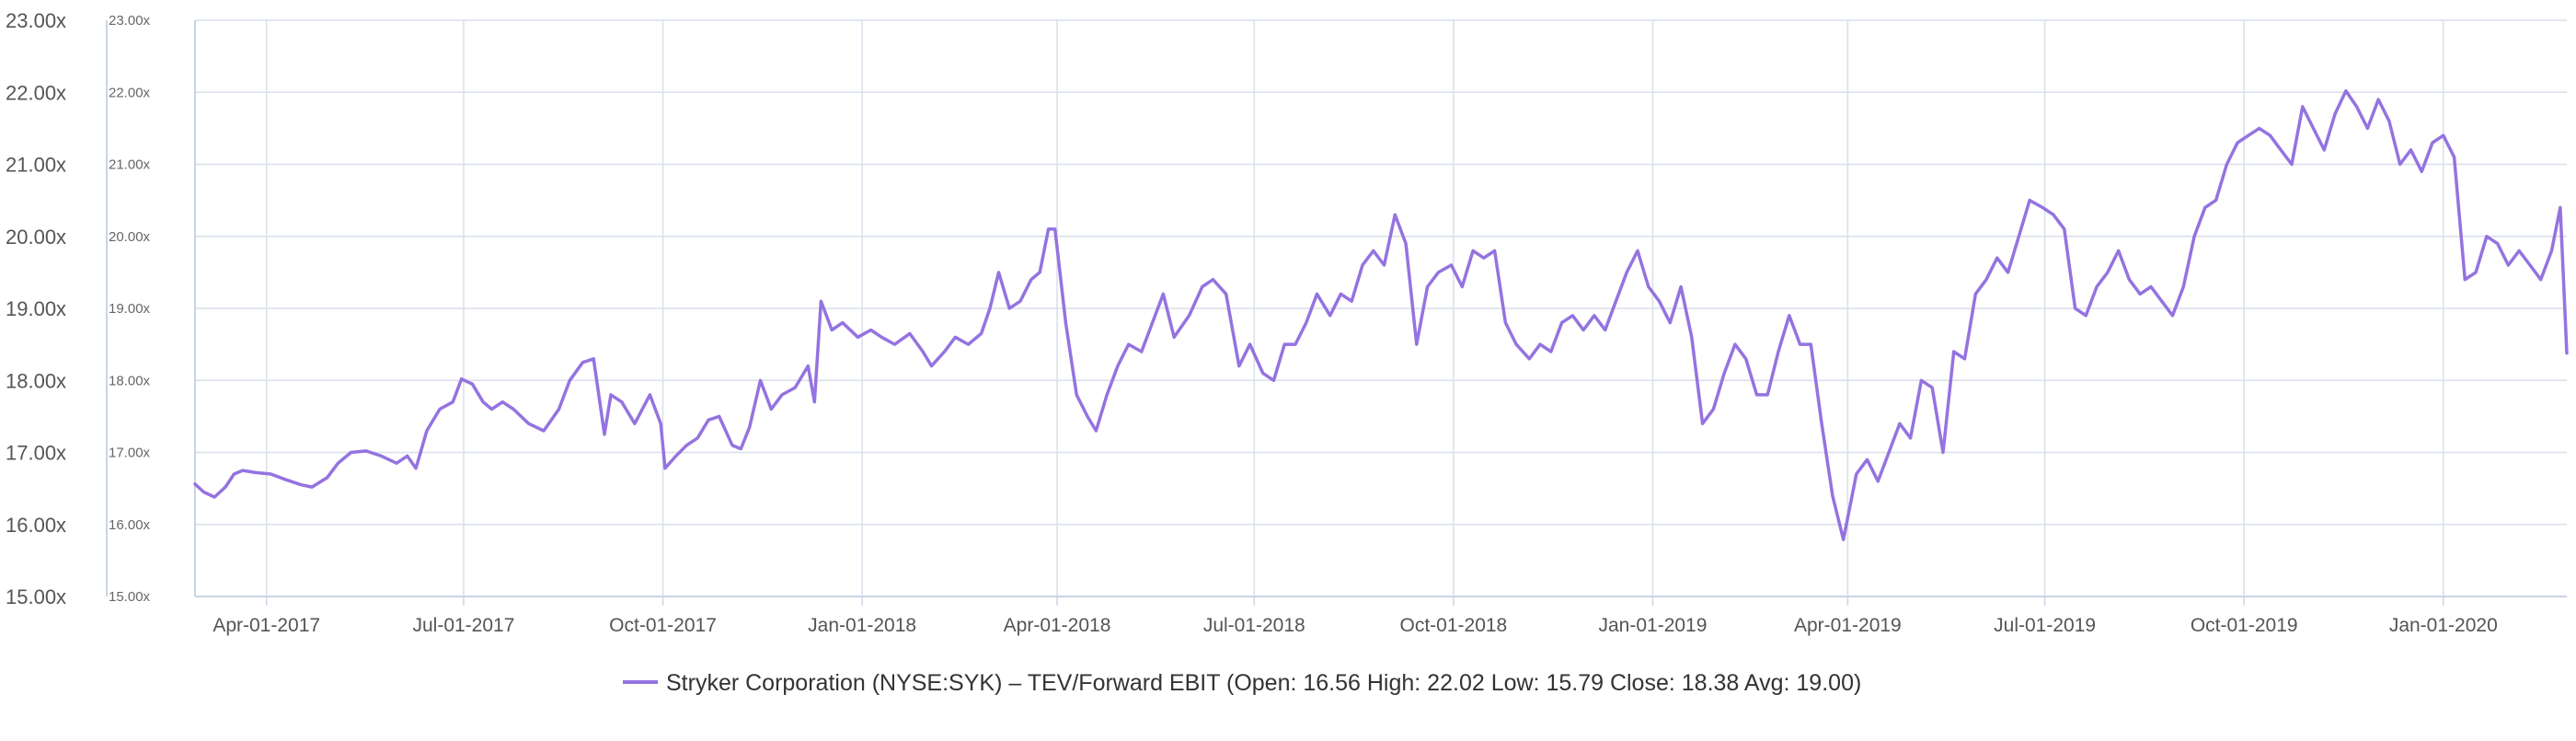 The width and height of the screenshot is (2576, 741). Describe the element at coordinates (2443, 625) in the screenshot. I see `x-tick-label: Jan-01-2020` at that location.